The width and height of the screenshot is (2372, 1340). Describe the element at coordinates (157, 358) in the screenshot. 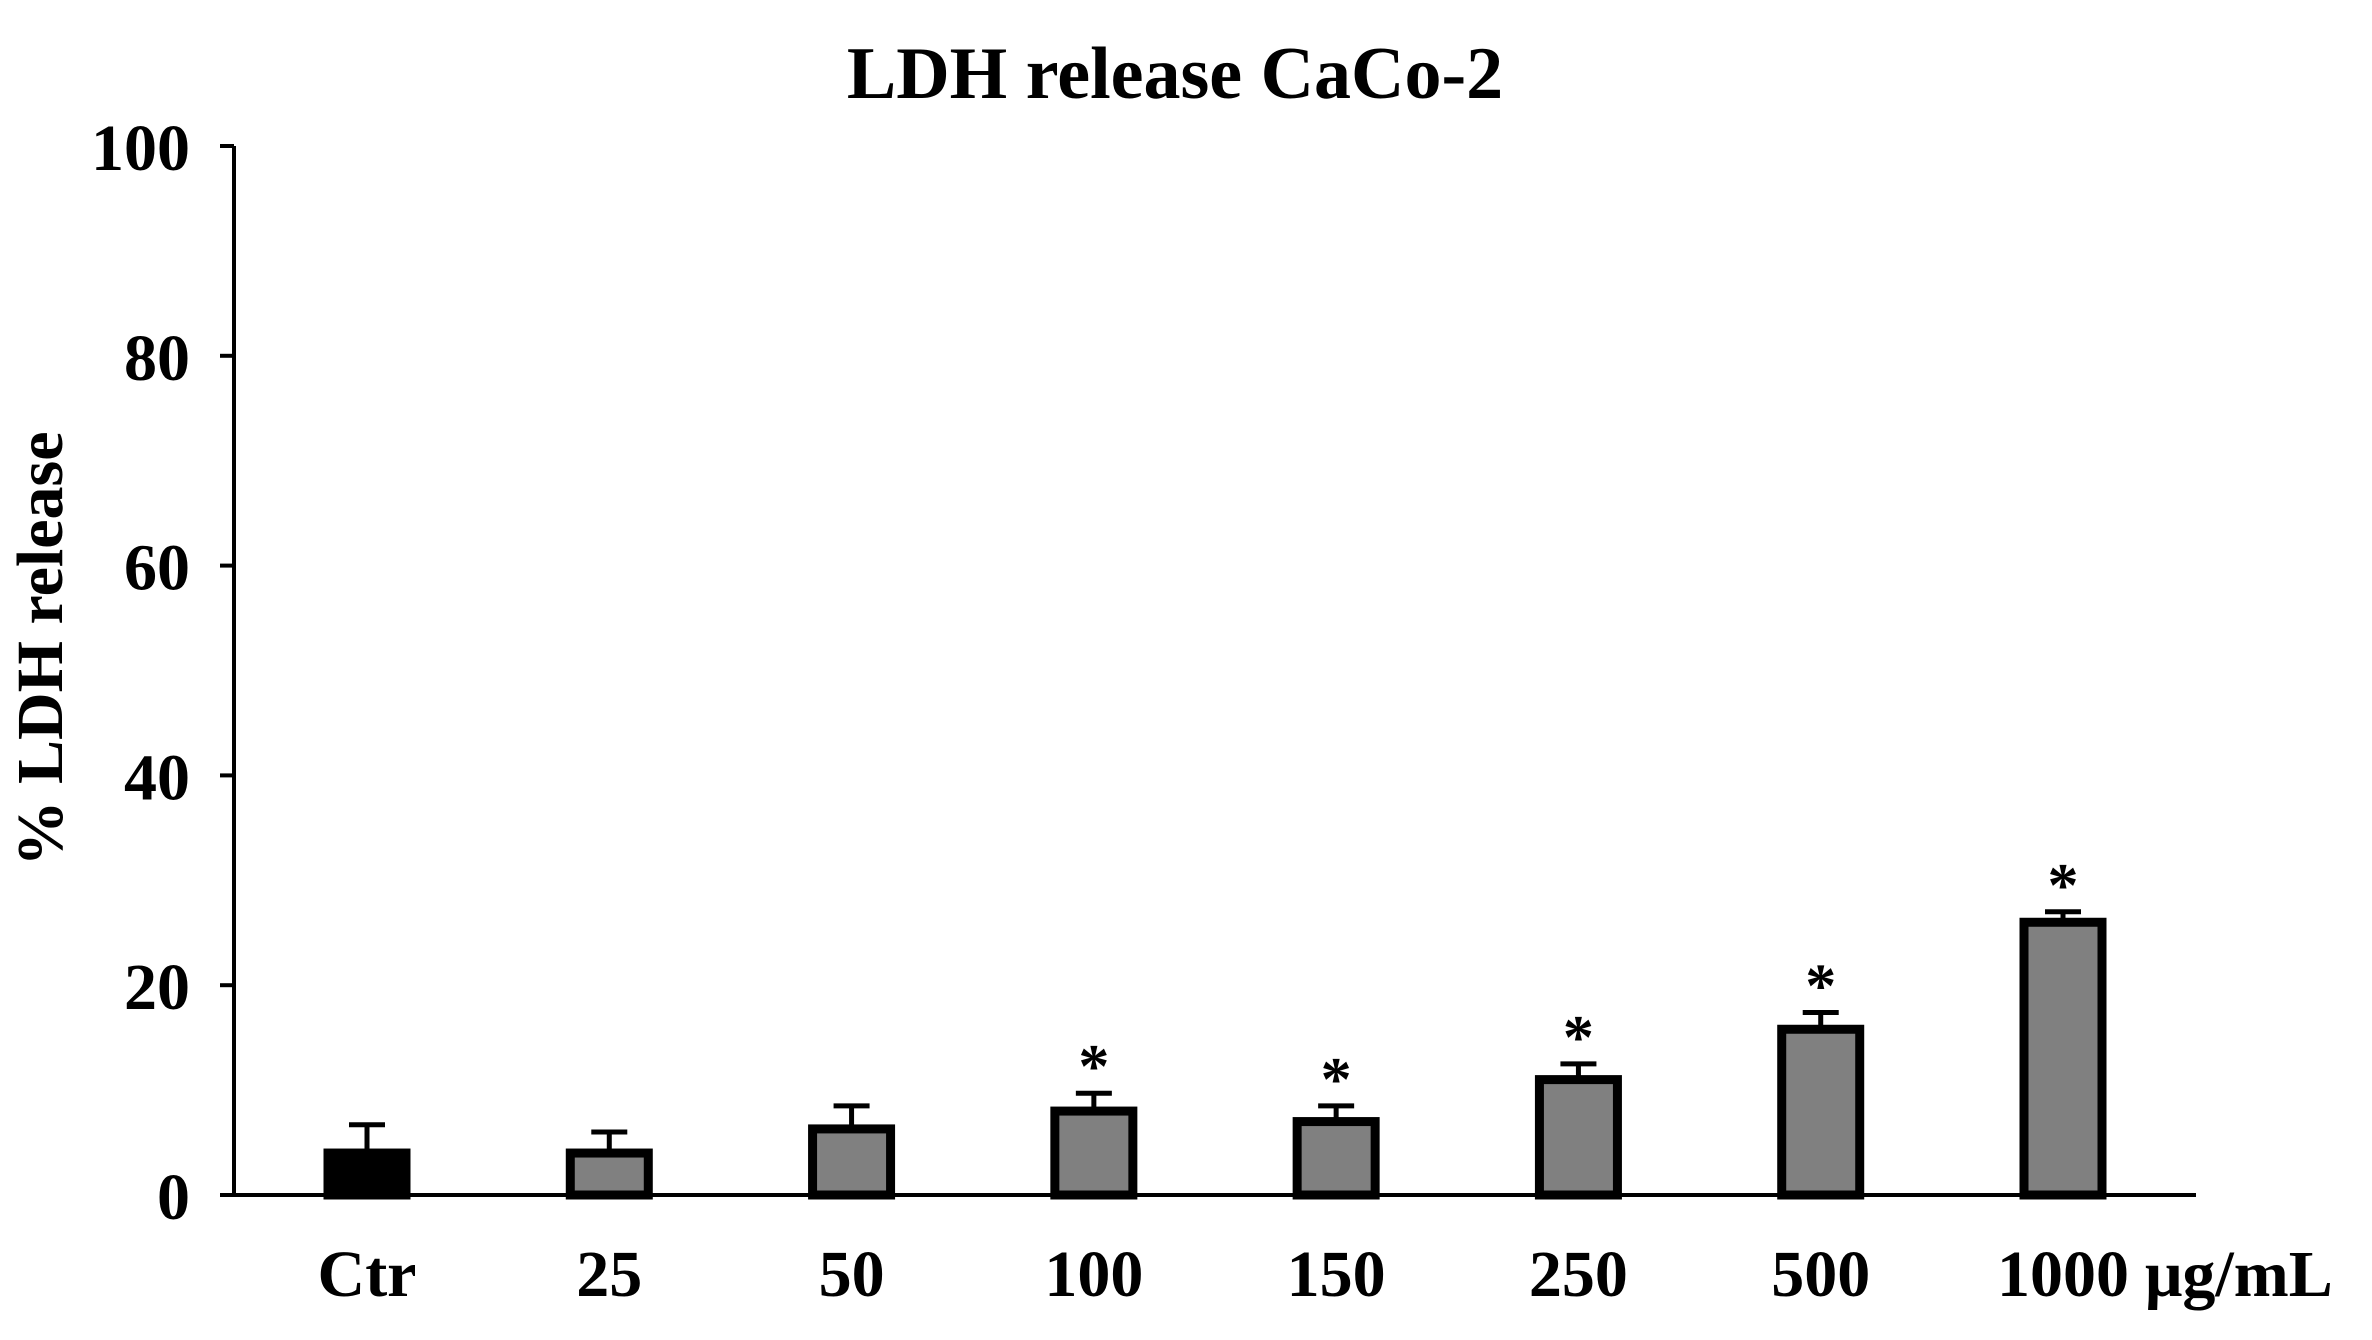

I see `y-tick-label: 80` at that location.